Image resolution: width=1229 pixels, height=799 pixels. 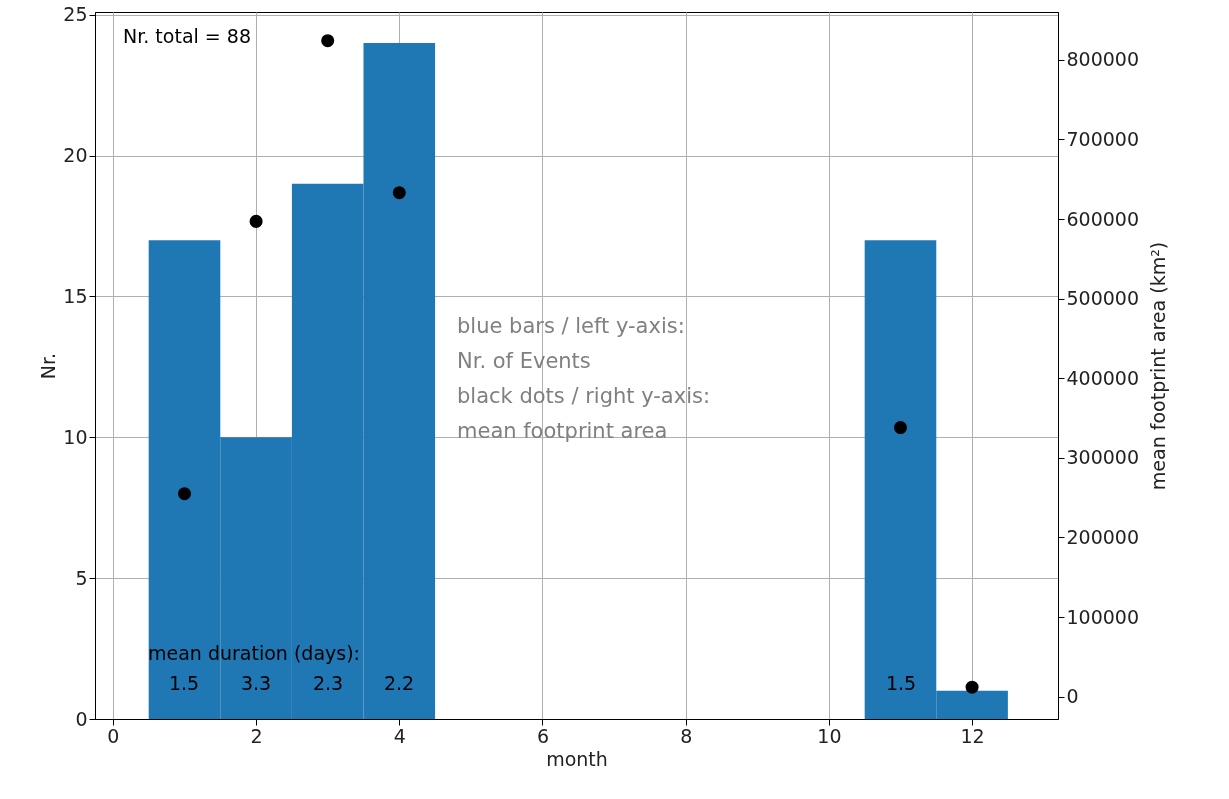 I want to click on annotation: mean duration (days):, so click(x=254, y=653).